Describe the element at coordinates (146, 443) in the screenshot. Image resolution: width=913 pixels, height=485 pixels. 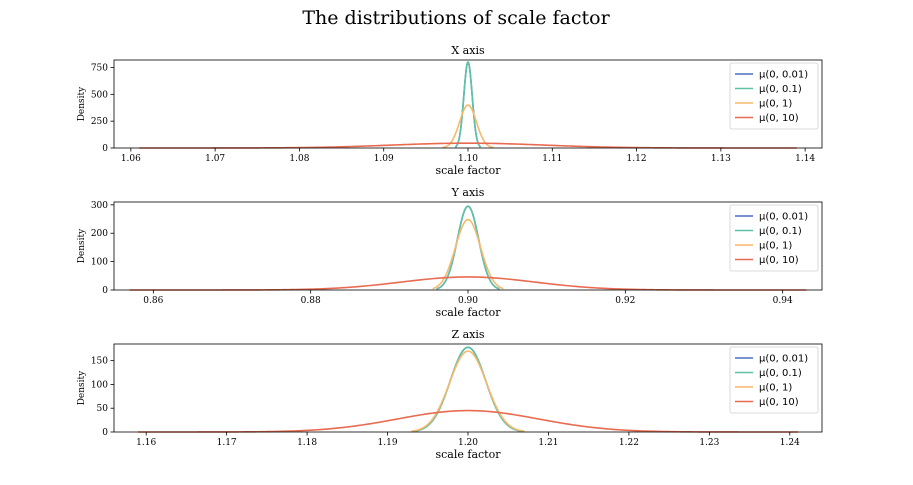
I see `x-tick-label: 1.16` at that location.